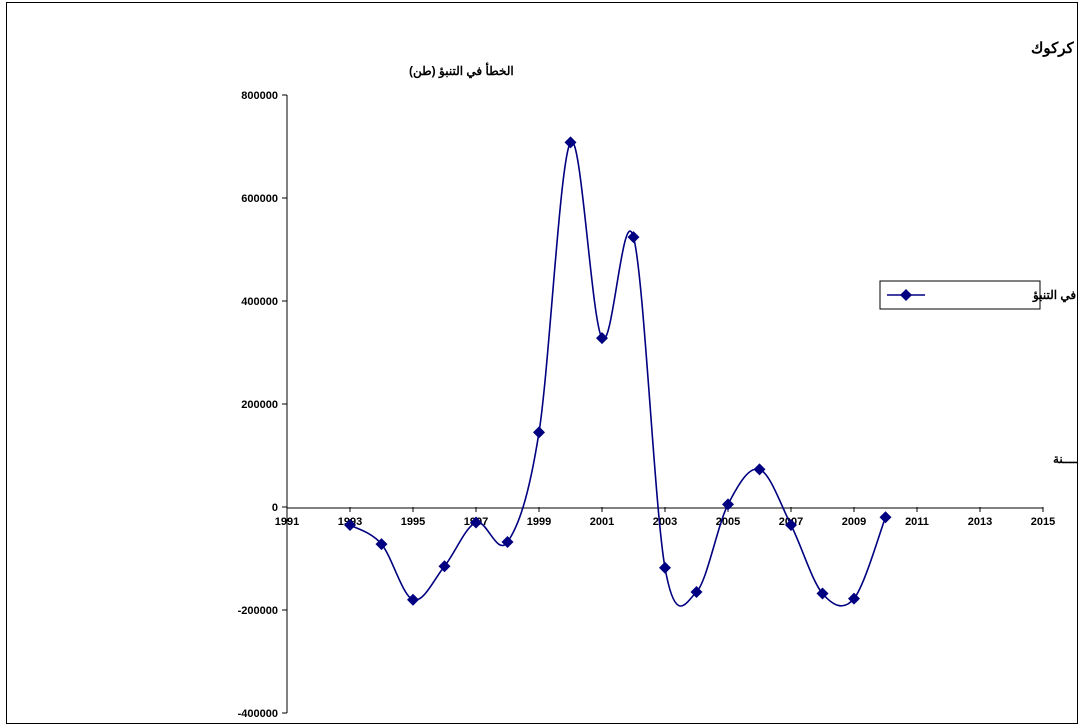 Image resolution: width=1081 pixels, height=728 pixels. What do you see at coordinates (259, 96) in the screenshot?
I see `y-tick-label: 800000` at bounding box center [259, 96].